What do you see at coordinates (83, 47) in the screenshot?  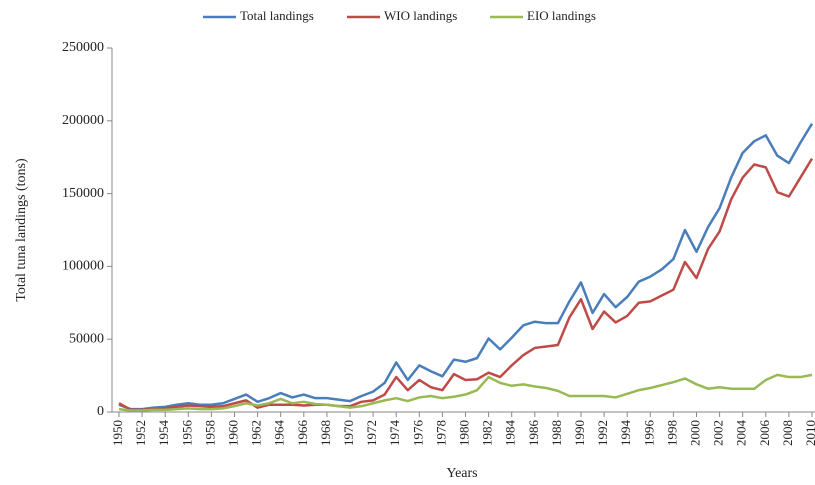 I see `y-tick-label: 250000` at bounding box center [83, 47].